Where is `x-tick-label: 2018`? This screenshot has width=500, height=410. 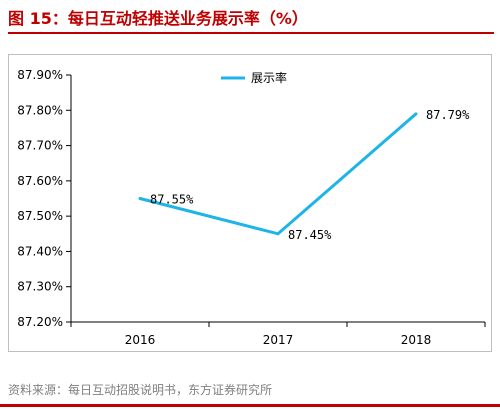 x-tick-label: 2018 is located at coordinates (416, 340).